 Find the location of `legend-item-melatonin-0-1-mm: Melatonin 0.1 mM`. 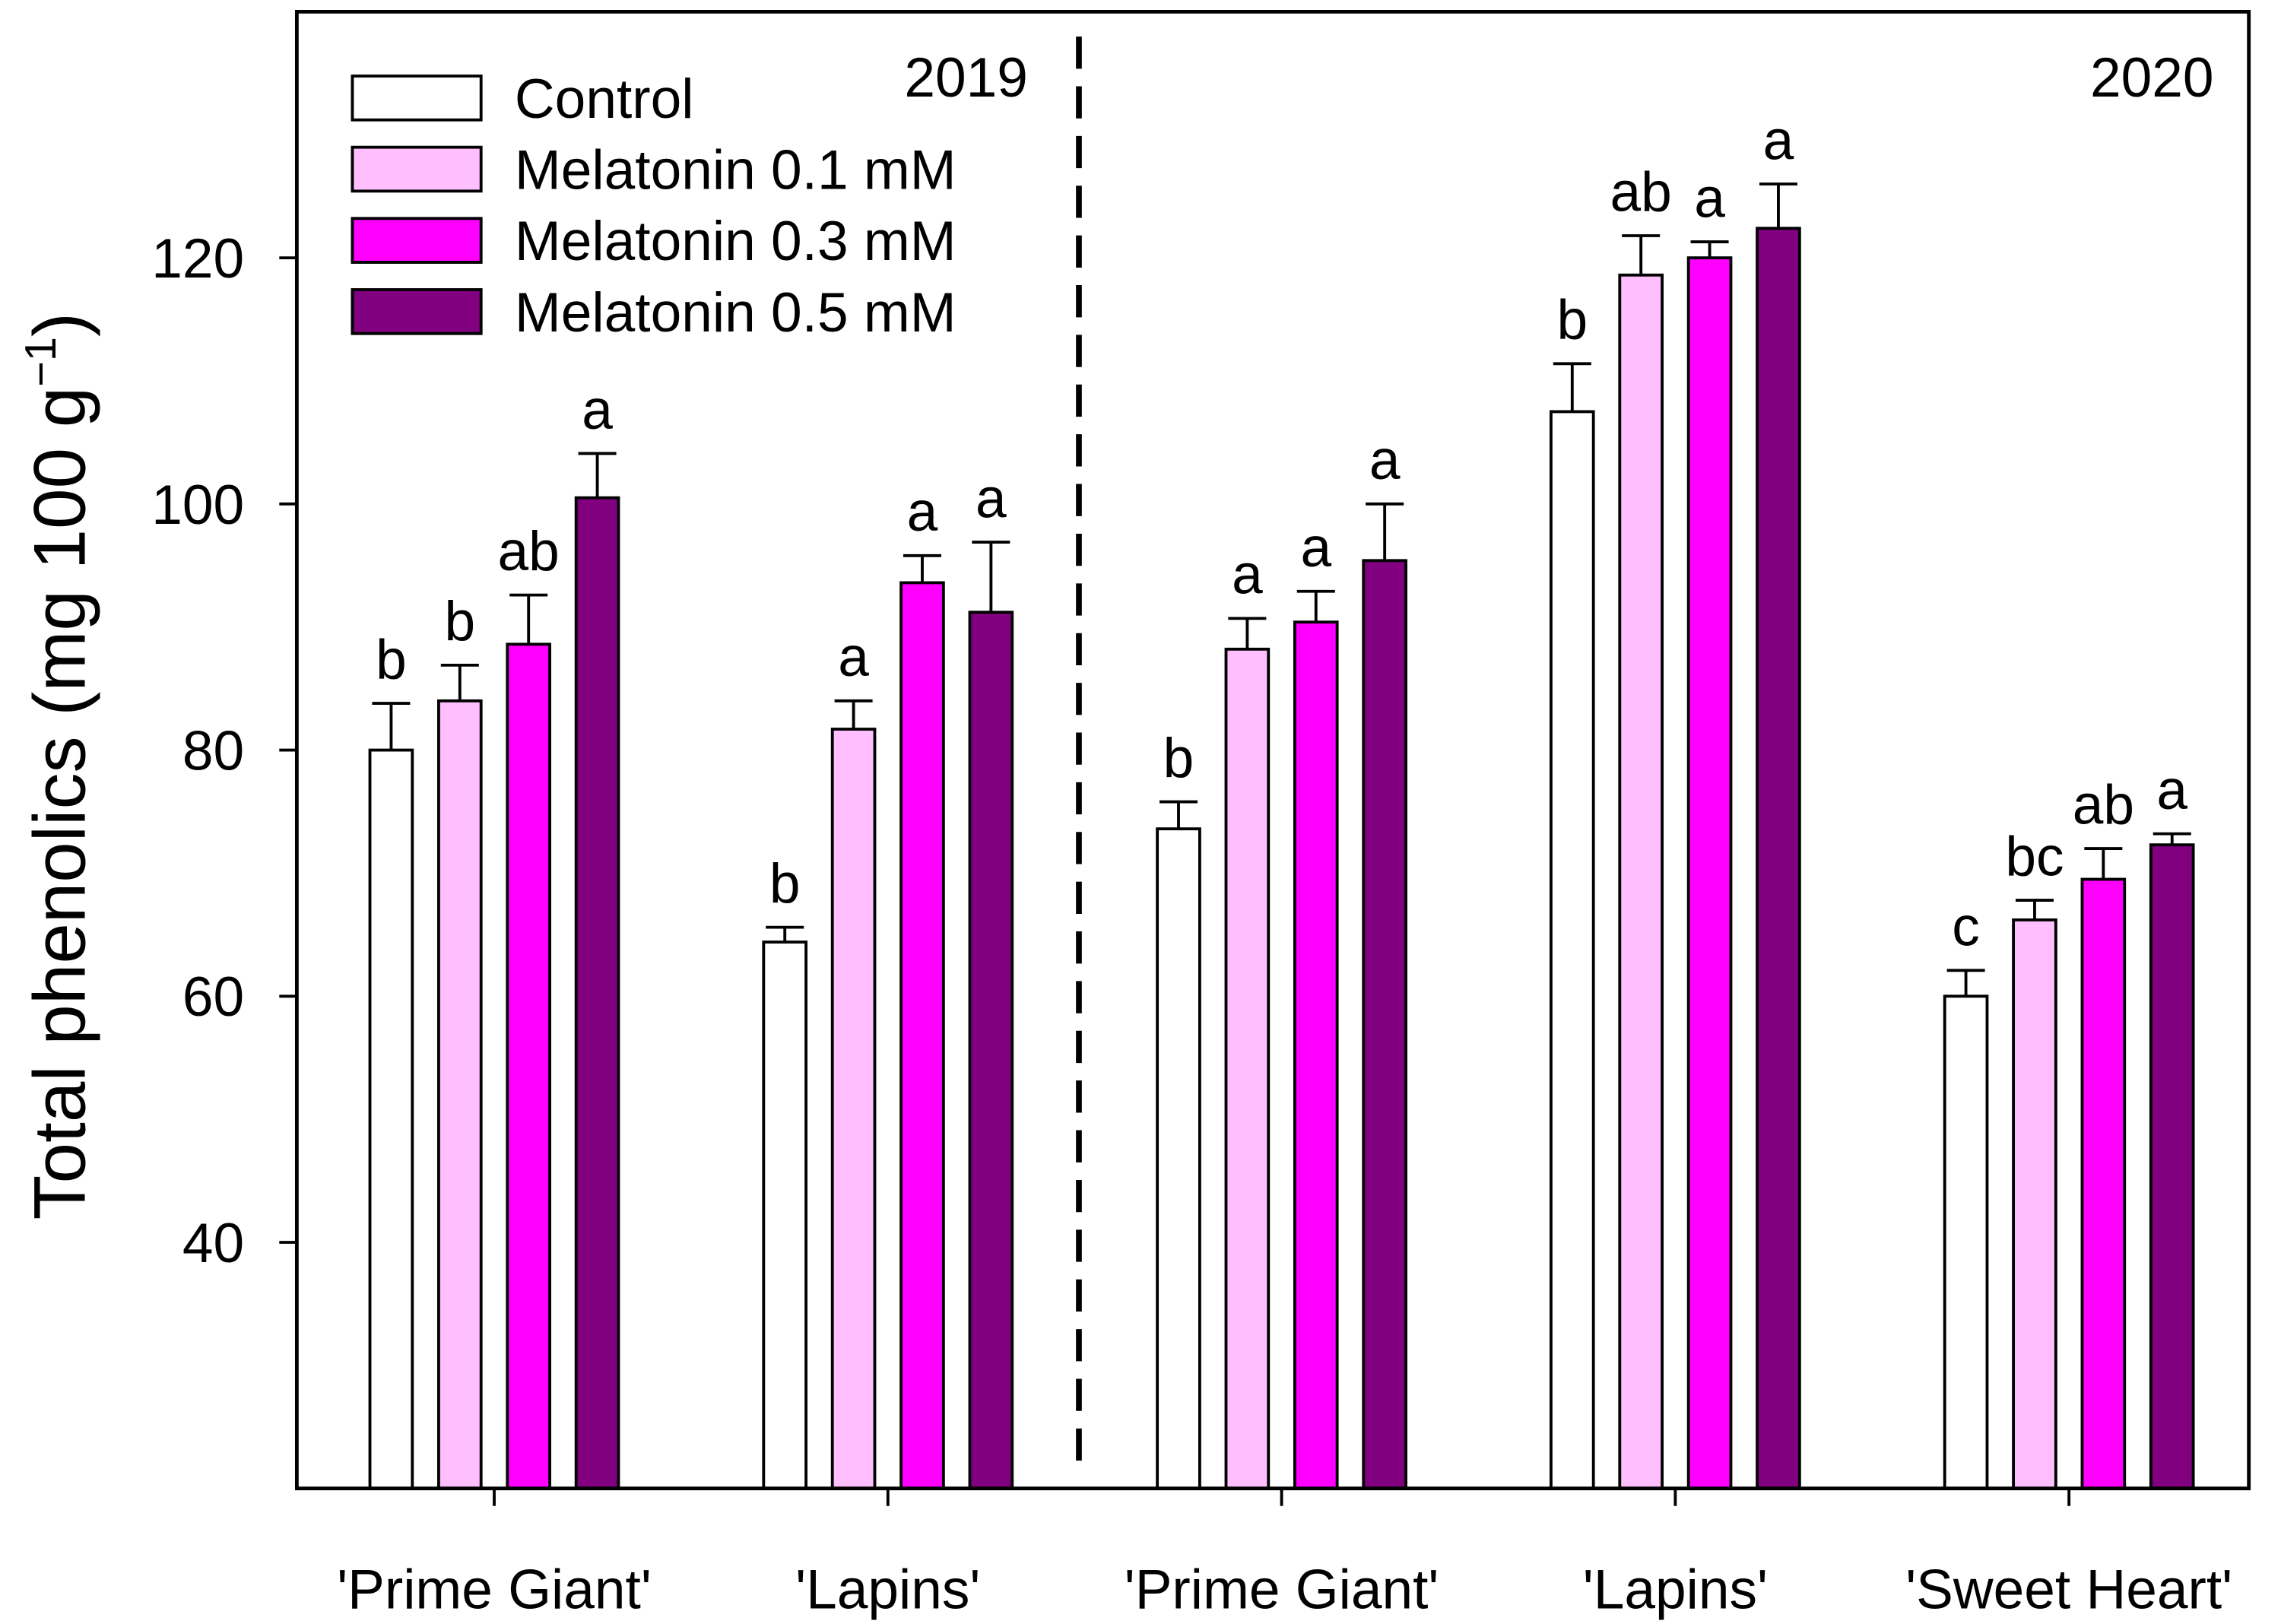

legend-item-melatonin-0-1-mm: Melatonin 0.1 mM is located at coordinates (653, 170).